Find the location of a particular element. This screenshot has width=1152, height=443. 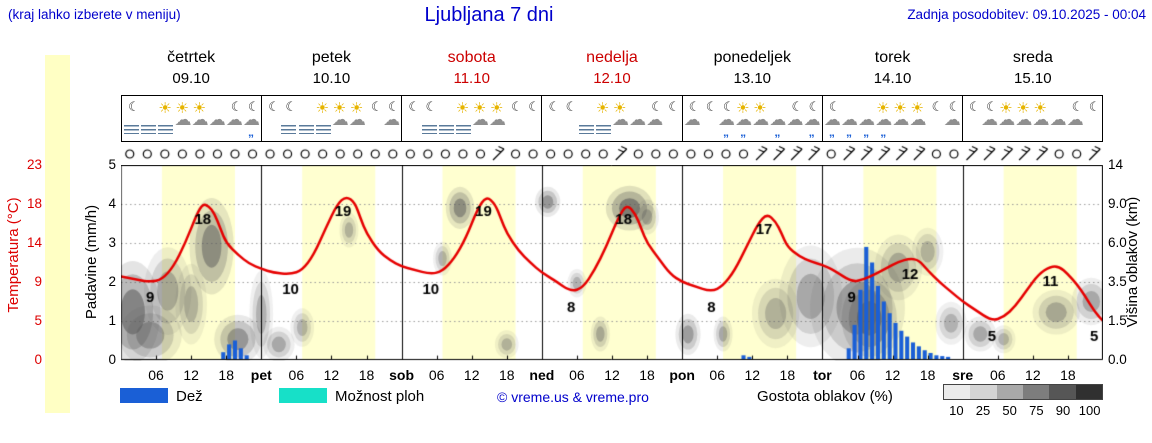

showers-legend-label: Možnost ploh is located at coordinates (380, 396).